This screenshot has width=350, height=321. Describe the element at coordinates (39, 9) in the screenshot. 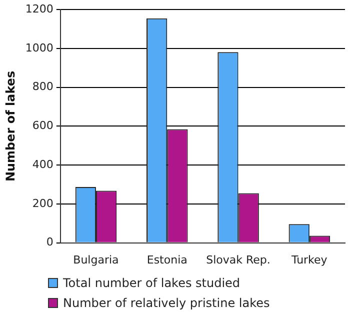

I see `y-tick-label: 1200` at that location.